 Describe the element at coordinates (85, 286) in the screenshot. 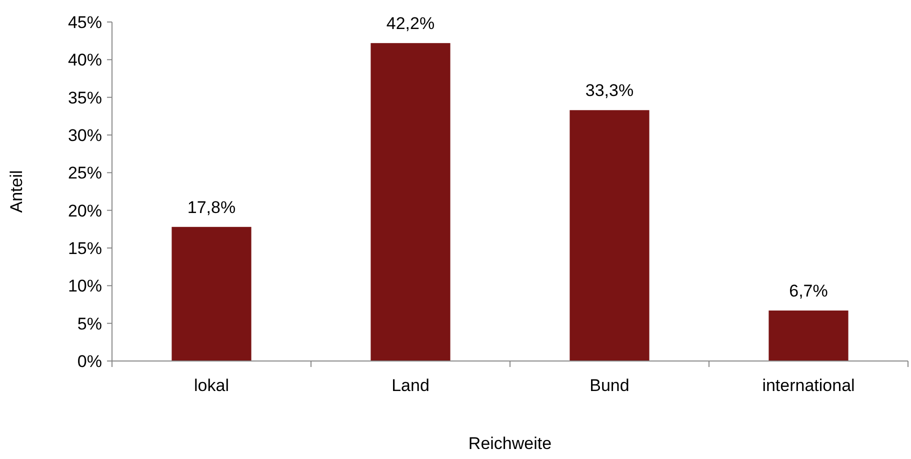

I see `y-tick-label: 10%` at that location.